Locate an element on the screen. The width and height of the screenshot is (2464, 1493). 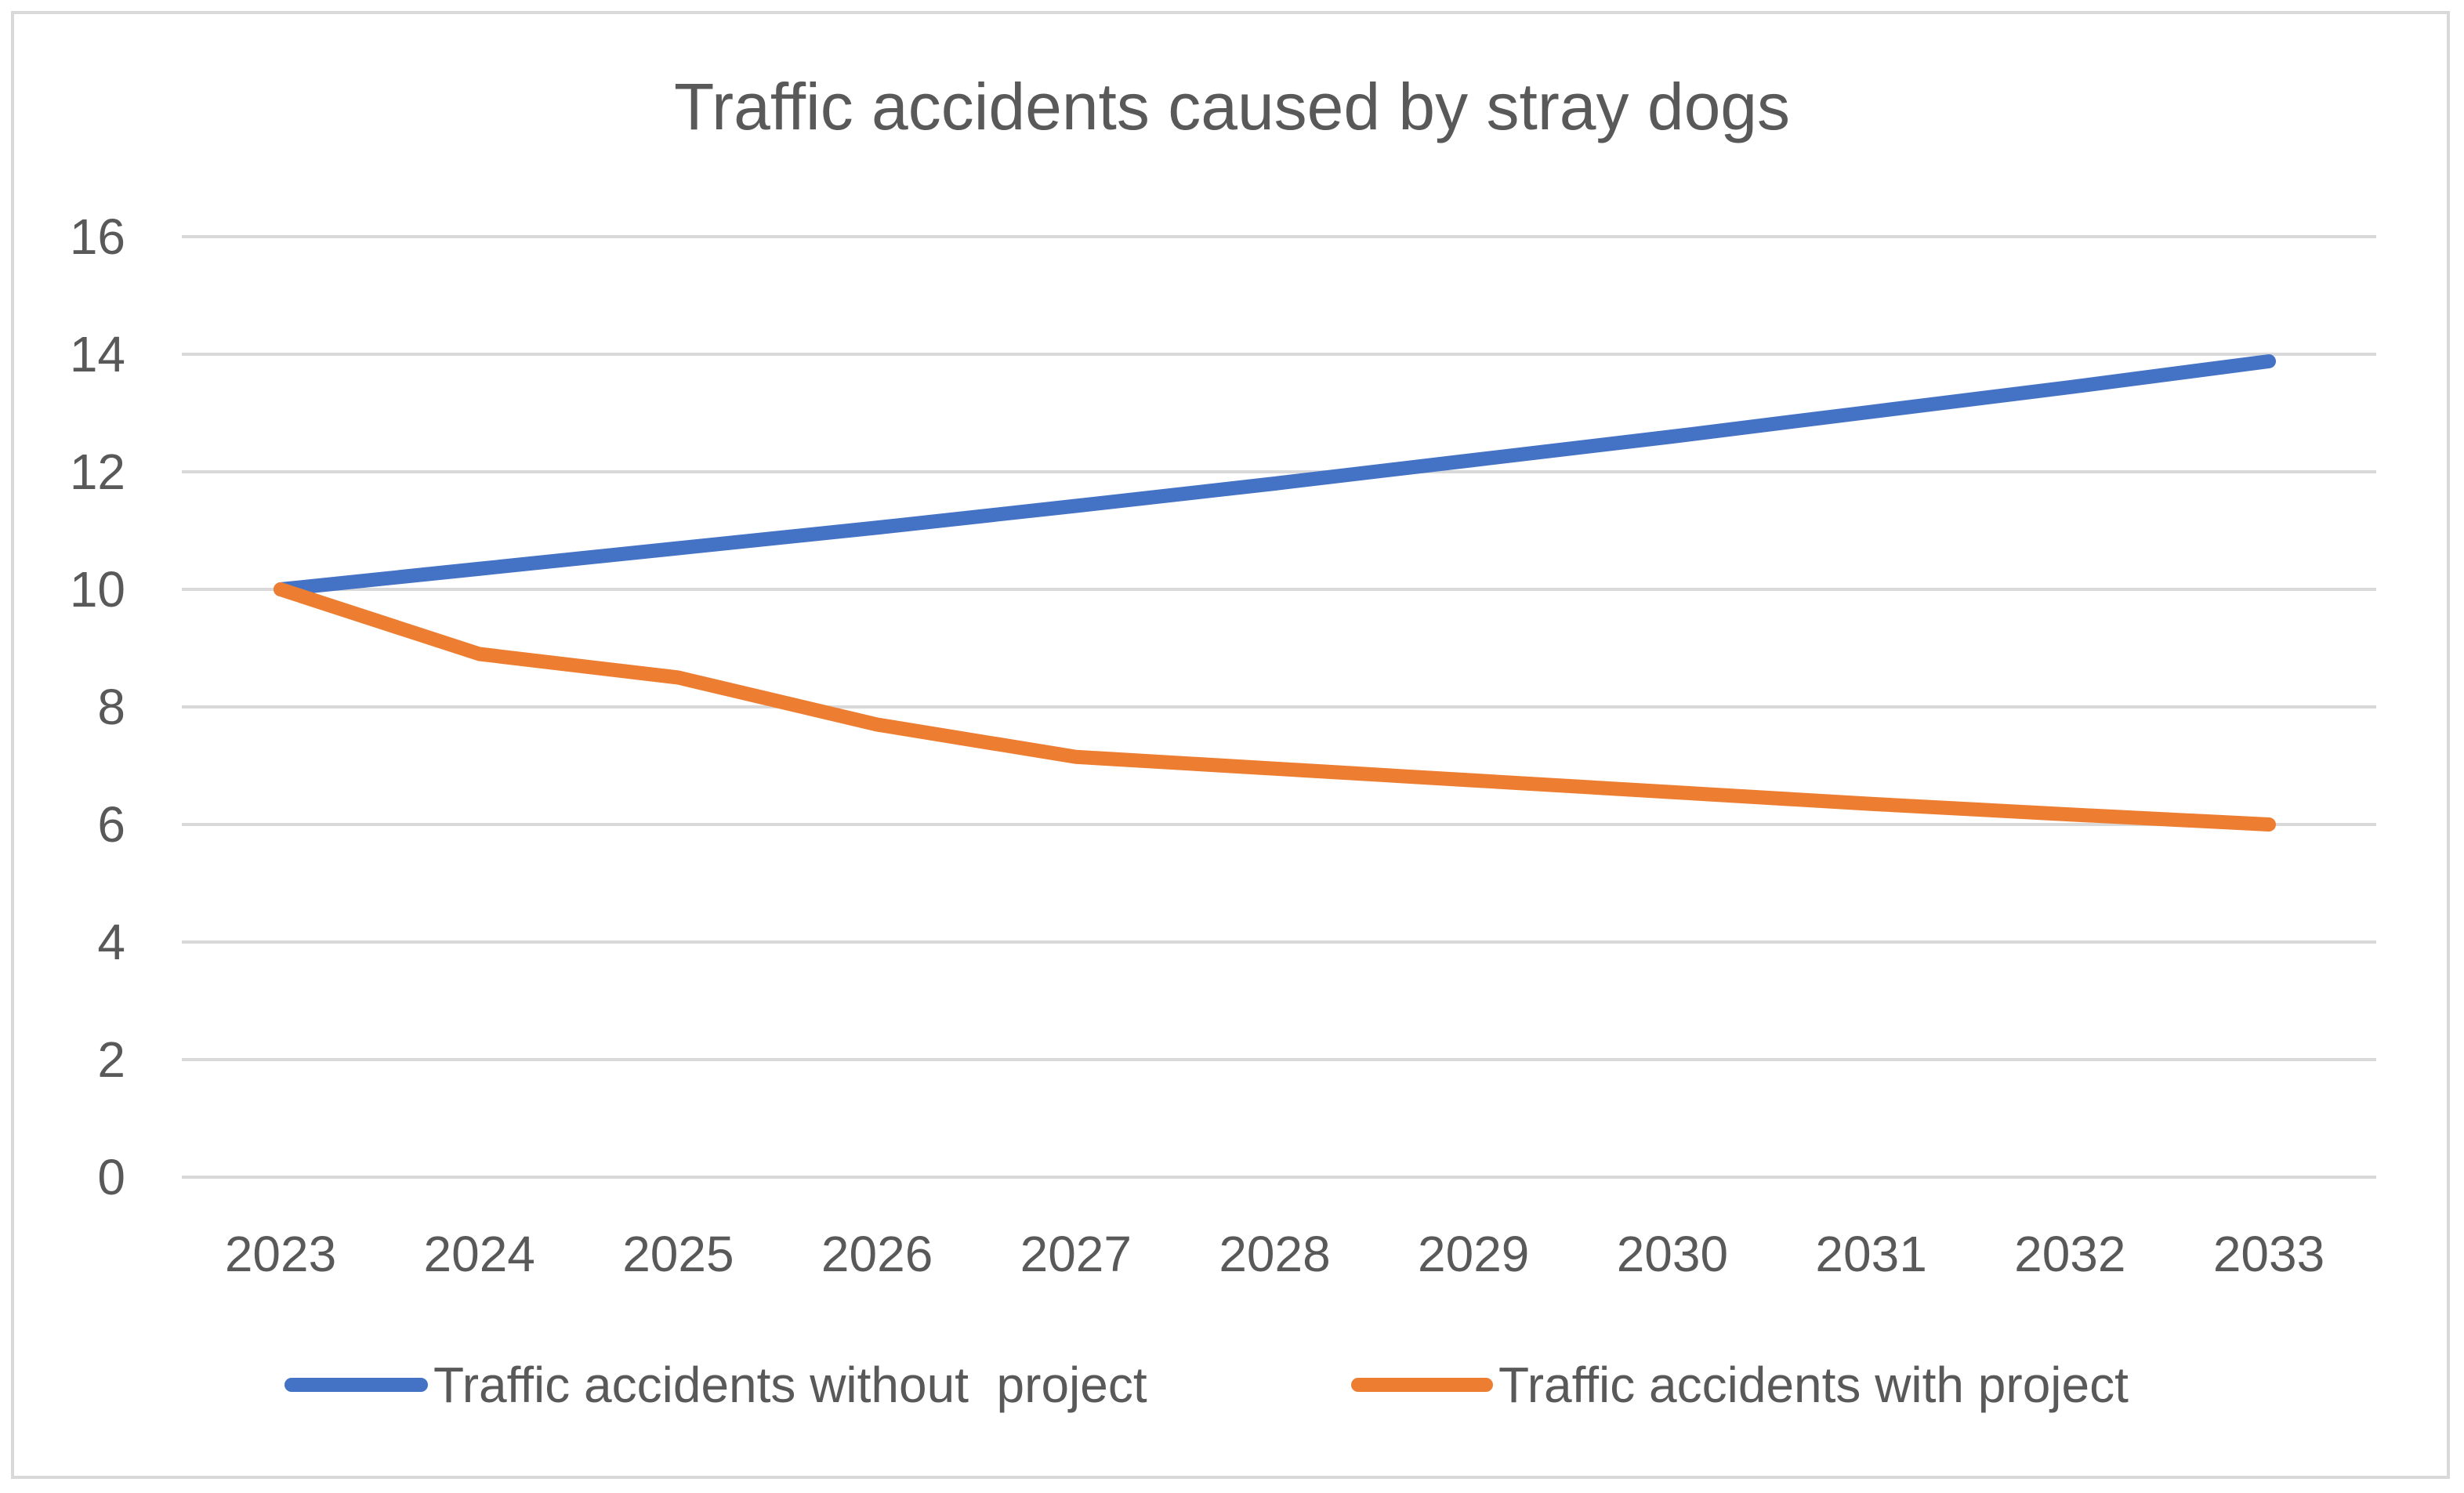
y-tick-label: 12 is located at coordinates (97, 472).